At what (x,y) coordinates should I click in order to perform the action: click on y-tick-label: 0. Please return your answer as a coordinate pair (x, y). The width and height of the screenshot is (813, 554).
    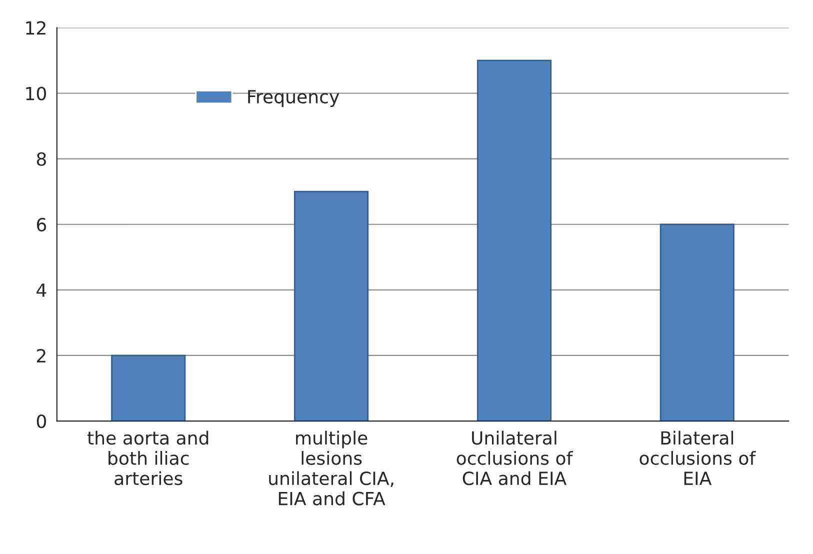
    Looking at the image, I should click on (41, 421).